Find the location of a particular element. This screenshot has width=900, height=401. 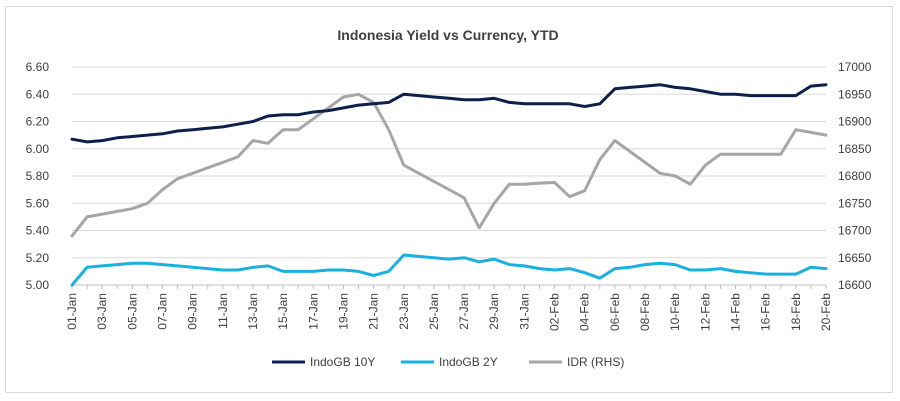

x-tick-label: 18-Feb is located at coordinates (796, 312).